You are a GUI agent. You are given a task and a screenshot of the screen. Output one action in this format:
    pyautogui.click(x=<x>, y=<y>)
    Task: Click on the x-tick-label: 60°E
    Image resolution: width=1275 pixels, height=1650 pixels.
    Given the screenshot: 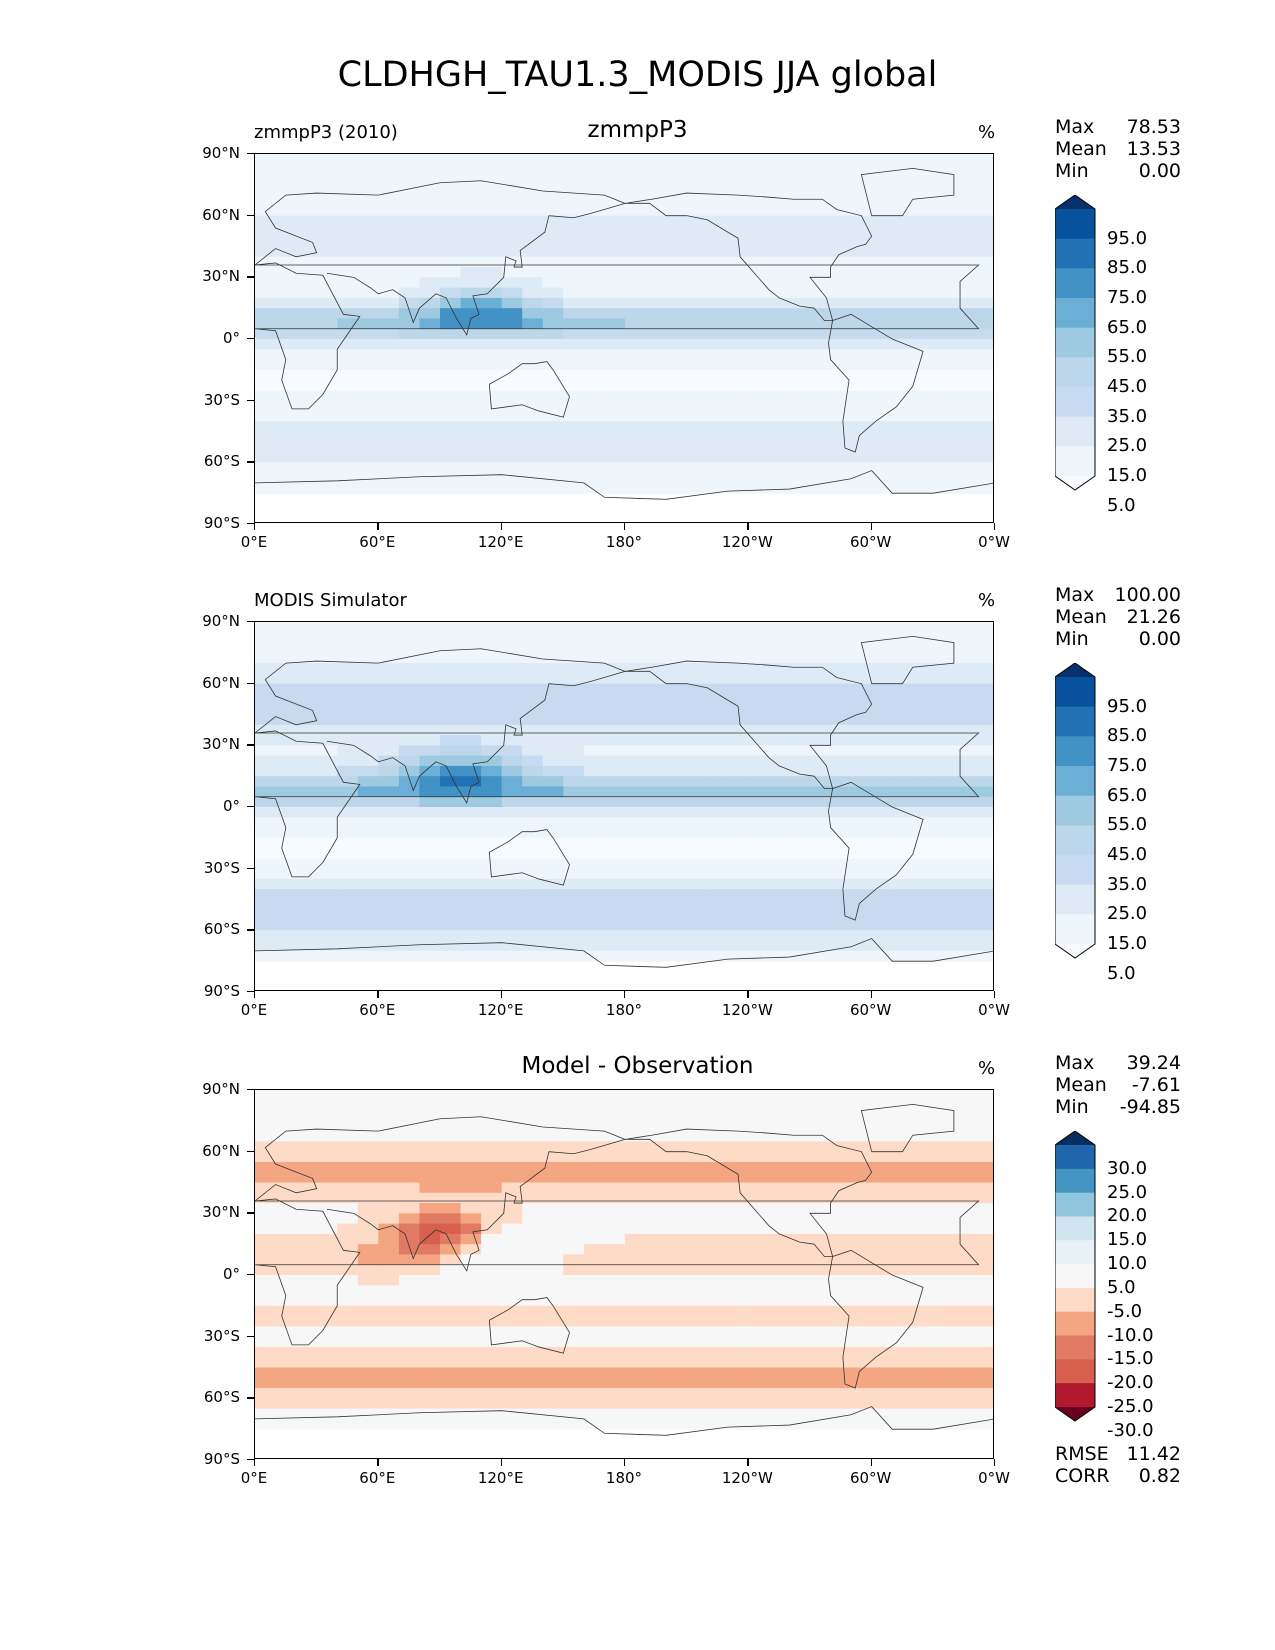 What is the action you would take?
    pyautogui.click(x=377, y=1478)
    